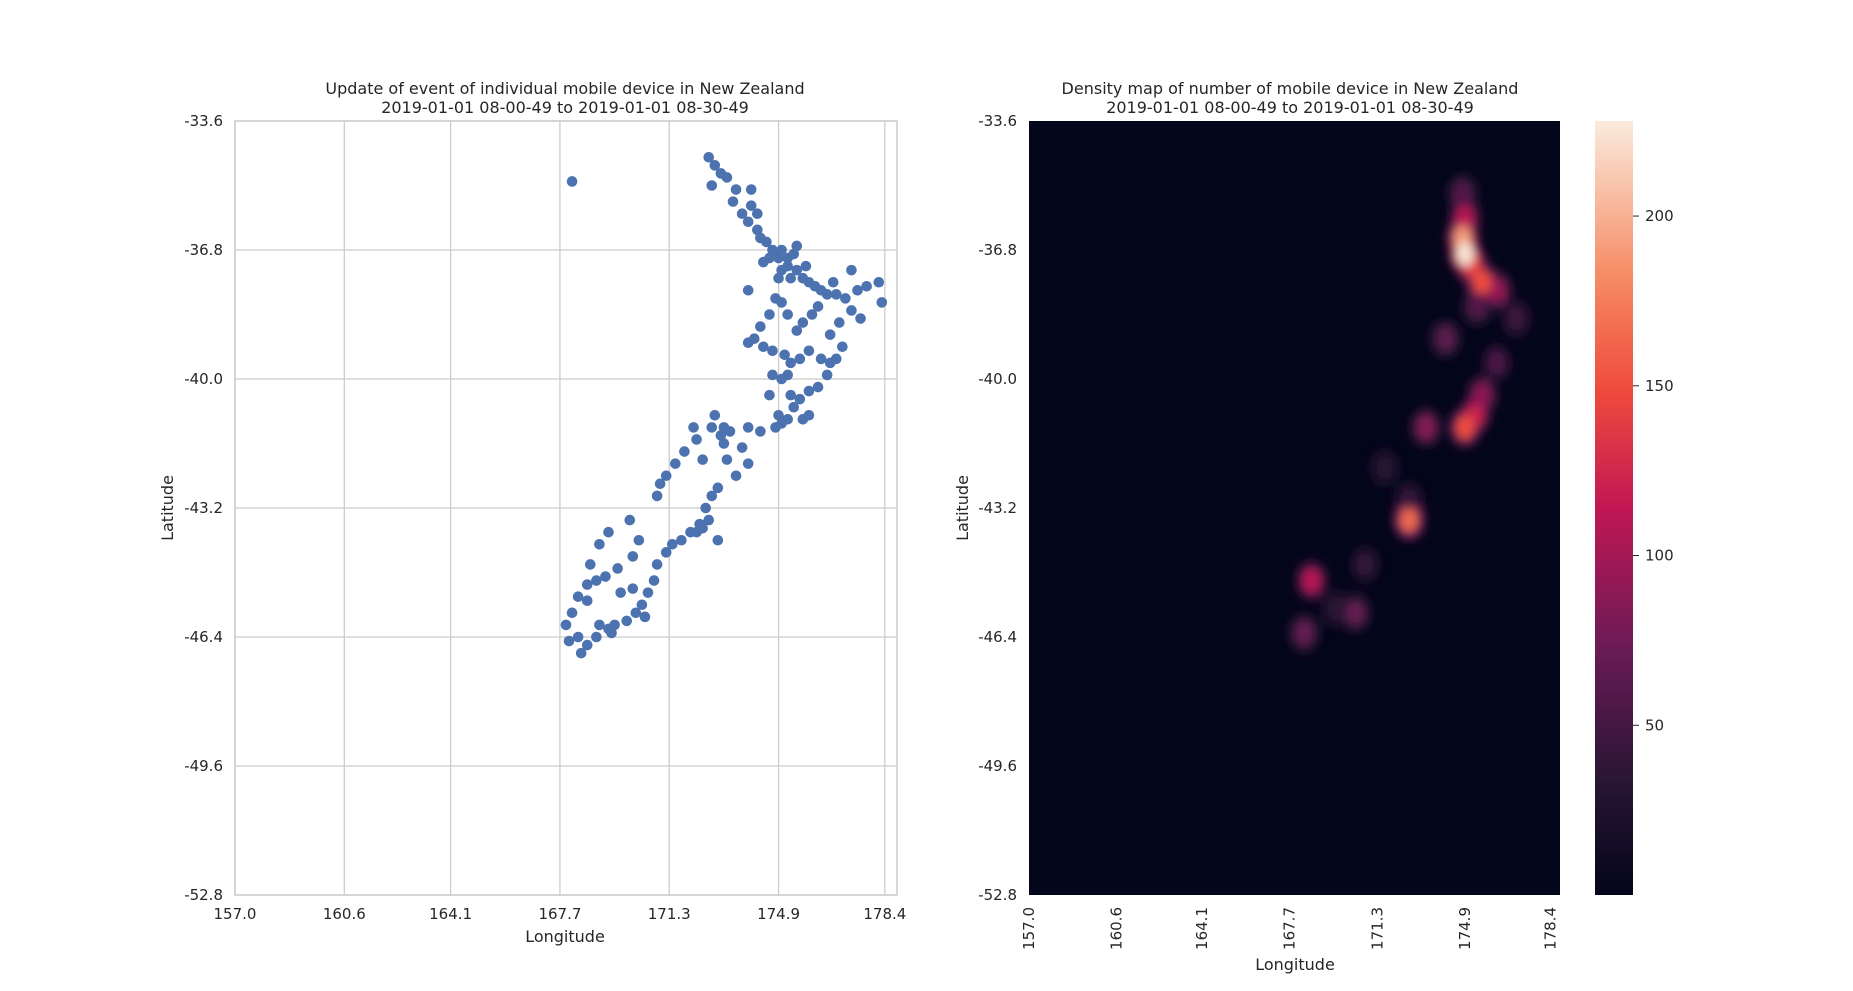 This screenshot has height=991, width=1853. Describe the element at coordinates (450, 914) in the screenshot. I see `scatter-x-tick-label: 164.1` at that location.